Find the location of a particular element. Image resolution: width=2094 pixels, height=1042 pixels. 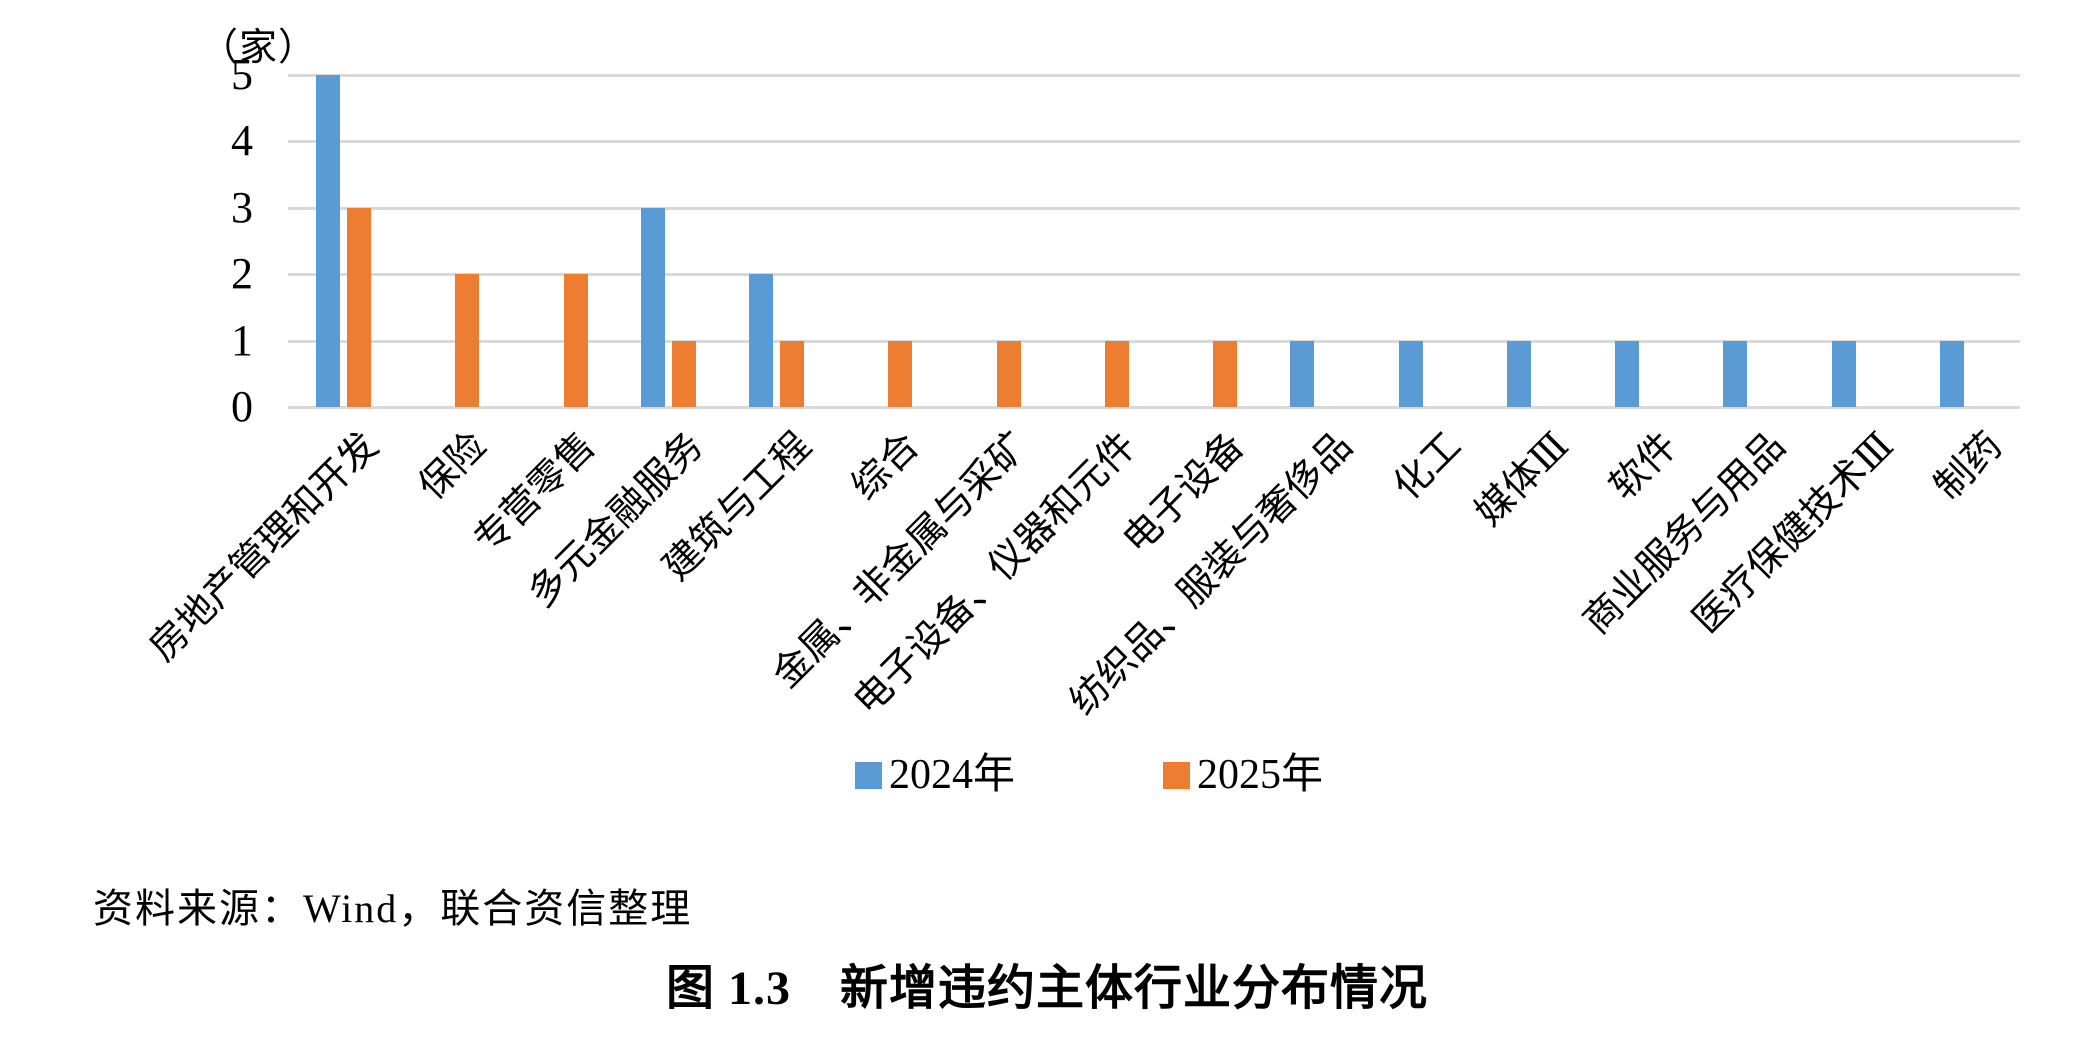

x-category-label-医疗保健技术Ⅲ: 医疗保健技术Ⅲ is located at coordinates (1794, 533).